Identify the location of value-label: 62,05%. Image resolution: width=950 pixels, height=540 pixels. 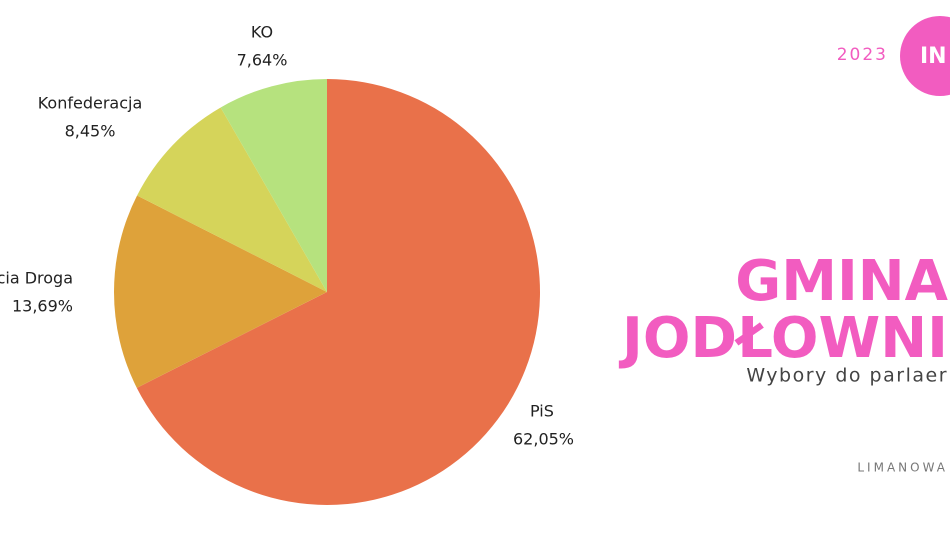
(543, 439).